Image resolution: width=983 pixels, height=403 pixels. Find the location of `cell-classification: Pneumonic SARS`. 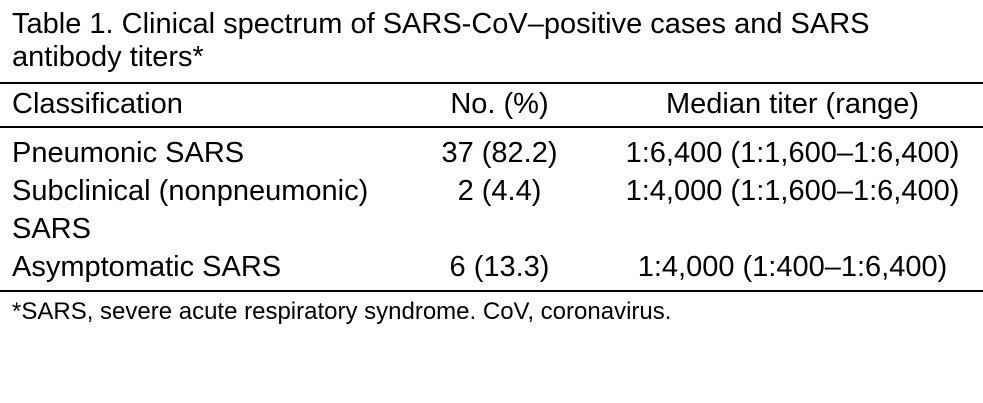

cell-classification: Pneumonic SARS is located at coordinates (128, 153).